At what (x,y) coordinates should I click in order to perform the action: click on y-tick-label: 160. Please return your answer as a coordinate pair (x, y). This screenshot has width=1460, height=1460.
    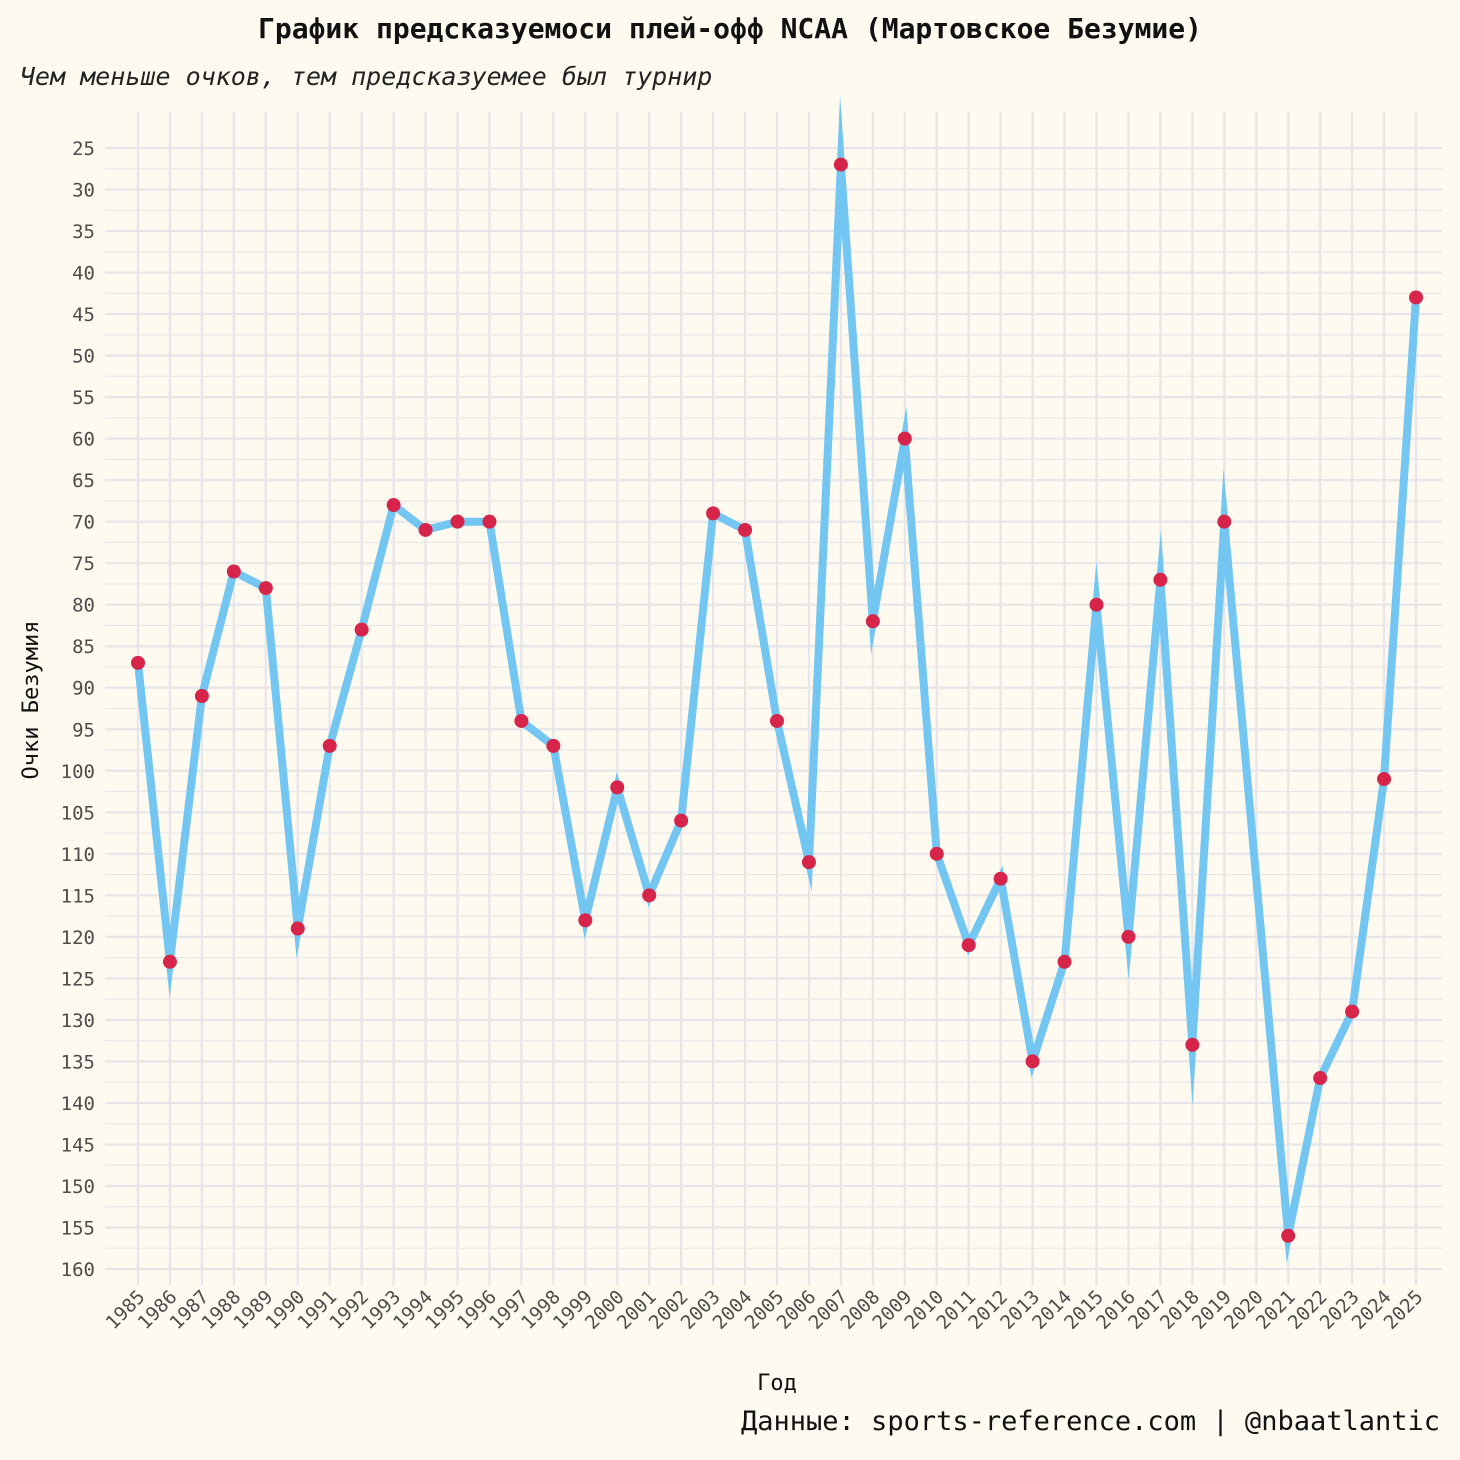
    Looking at the image, I should click on (78, 1270).